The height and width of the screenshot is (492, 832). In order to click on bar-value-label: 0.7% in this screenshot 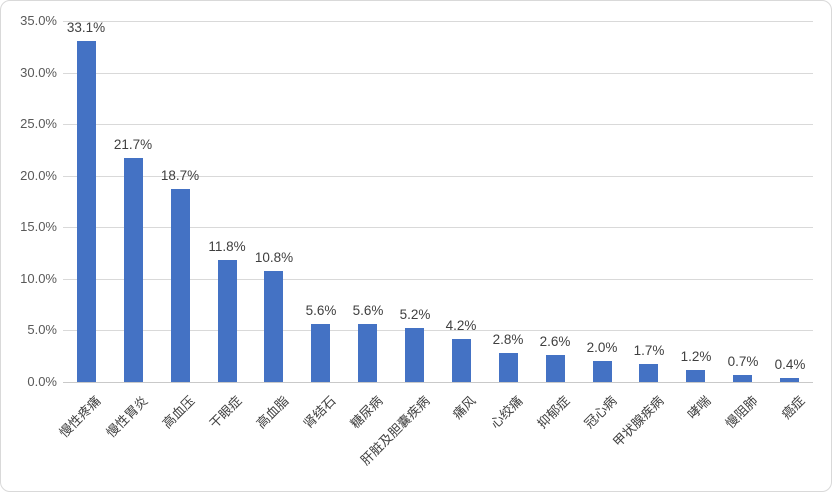, I will do `click(743, 361)`.